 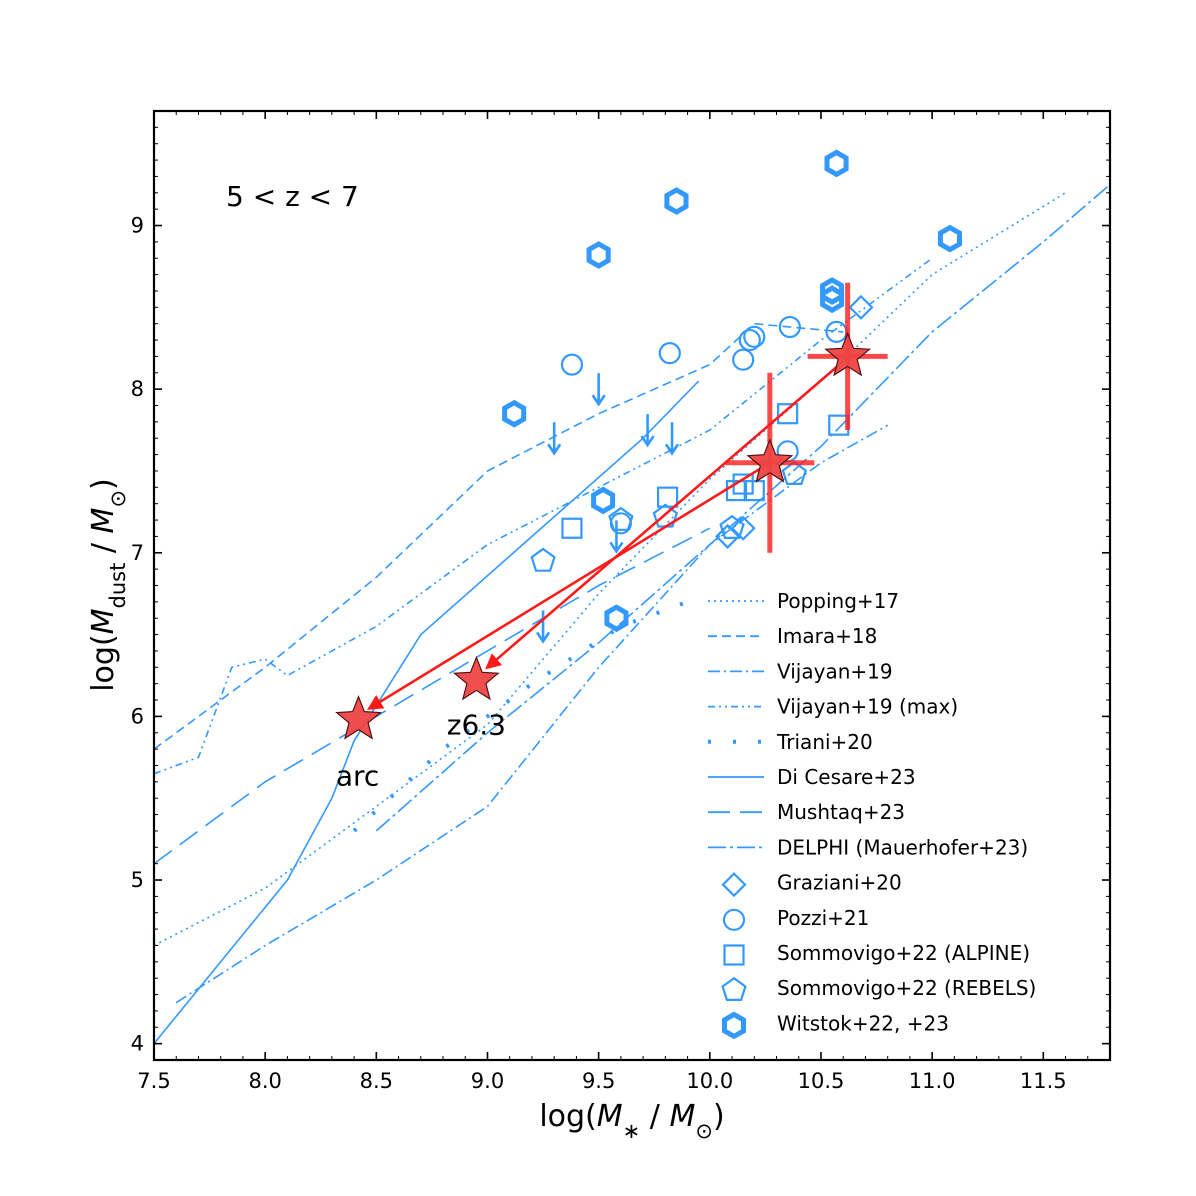 I want to click on legend-label: Sommovigo+22 (REBELS), so click(x=906, y=988).